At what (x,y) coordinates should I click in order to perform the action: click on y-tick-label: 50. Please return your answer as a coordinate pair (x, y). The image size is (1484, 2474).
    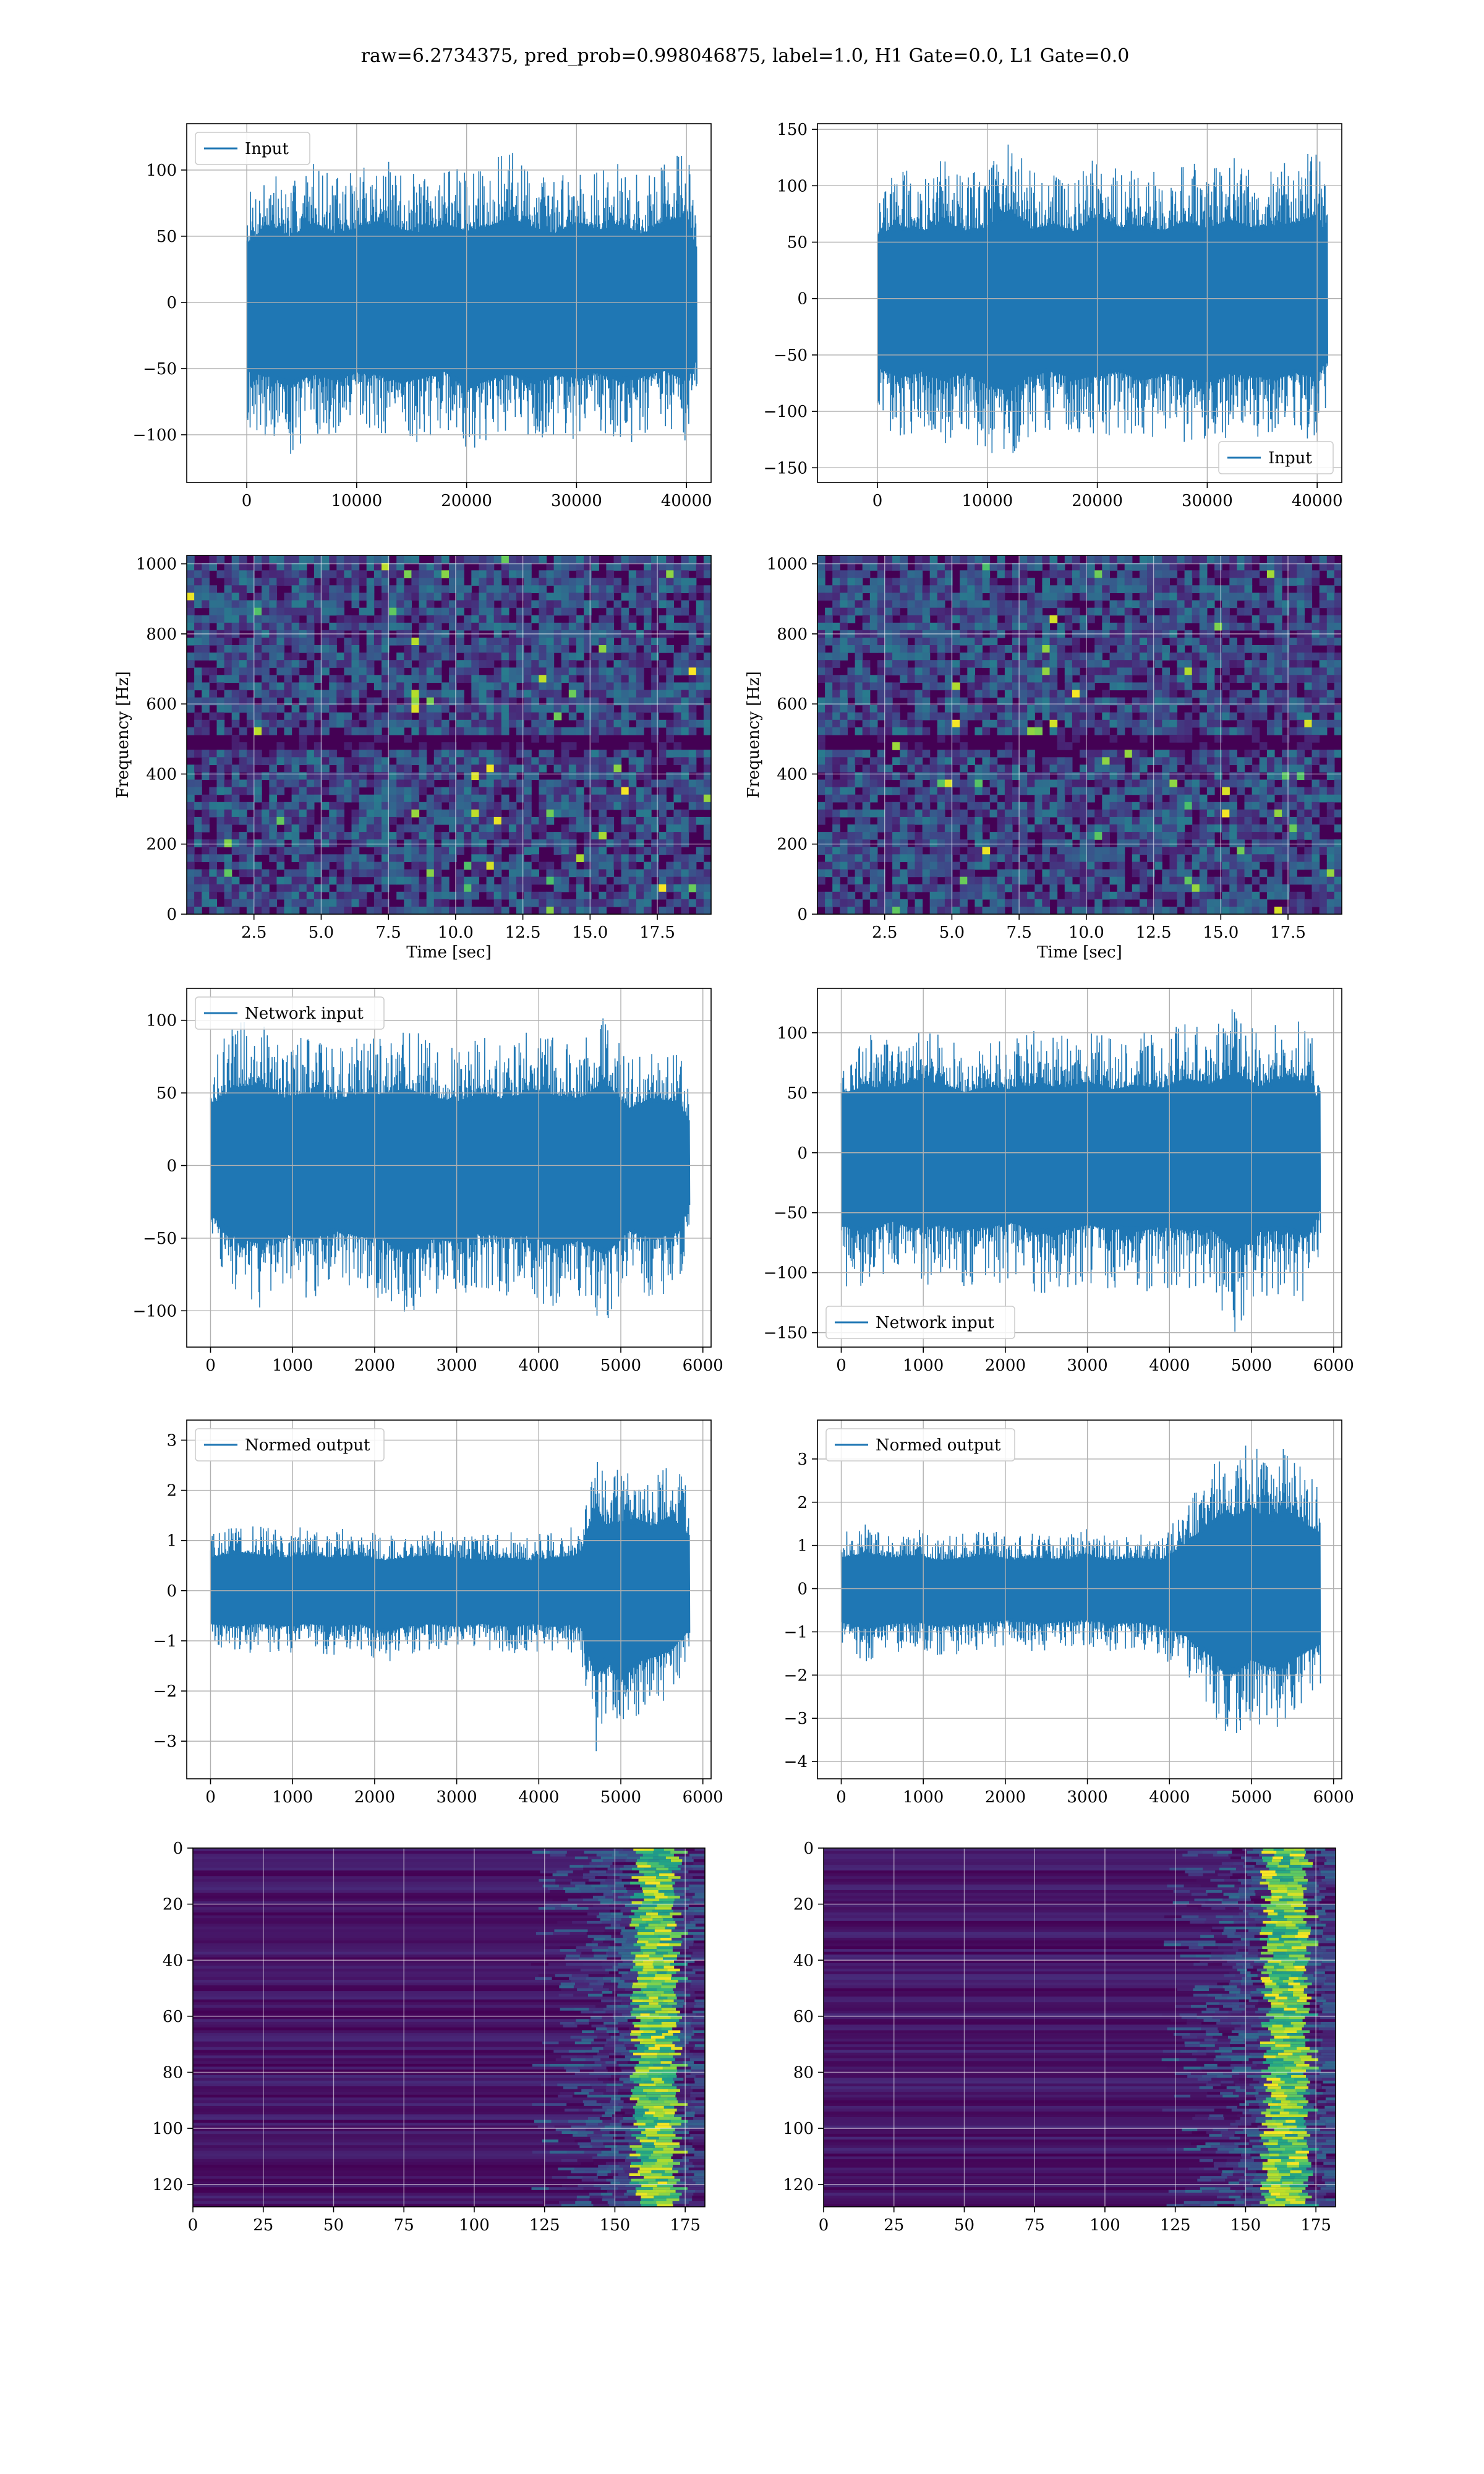
    Looking at the image, I should click on (166, 237).